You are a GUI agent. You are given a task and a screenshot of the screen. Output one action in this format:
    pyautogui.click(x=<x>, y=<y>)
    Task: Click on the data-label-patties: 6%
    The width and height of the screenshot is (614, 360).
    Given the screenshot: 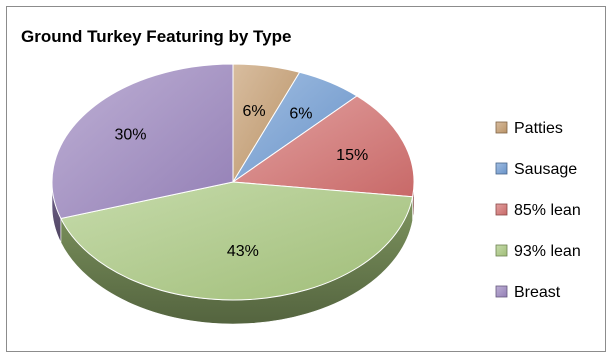 What is the action you would take?
    pyautogui.click(x=253, y=111)
    